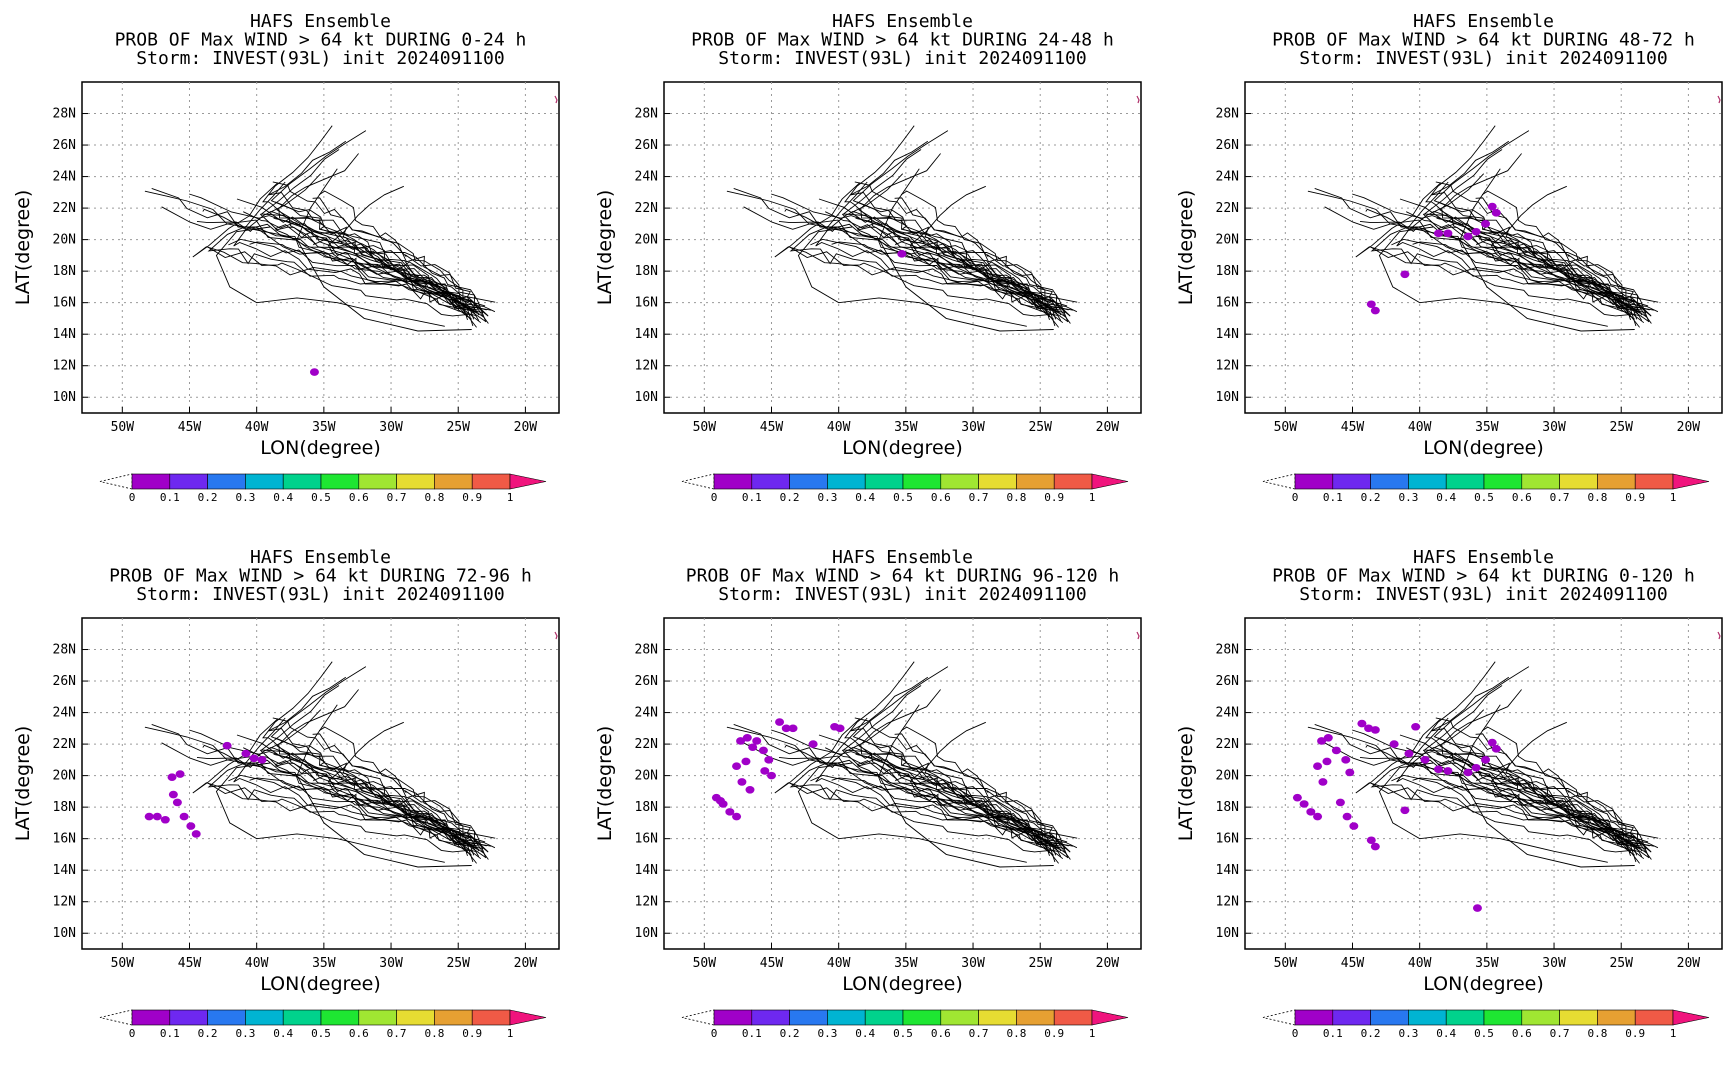 The width and height of the screenshot is (1731, 1068). I want to click on colorbar-label: 0.3, so click(245, 1033).